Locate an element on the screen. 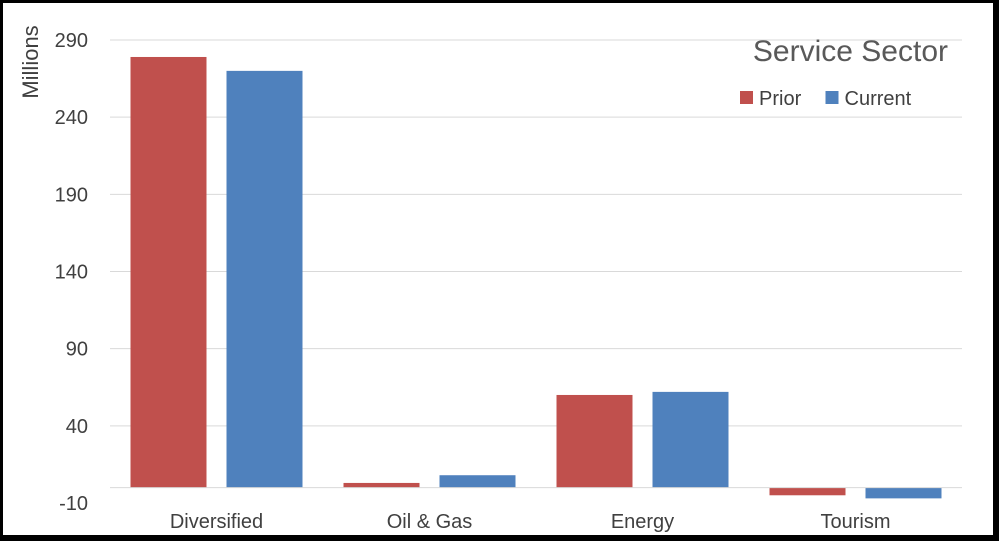 Image resolution: width=1000 pixels, height=542 pixels. y-tick-label: -10 is located at coordinates (73, 504).